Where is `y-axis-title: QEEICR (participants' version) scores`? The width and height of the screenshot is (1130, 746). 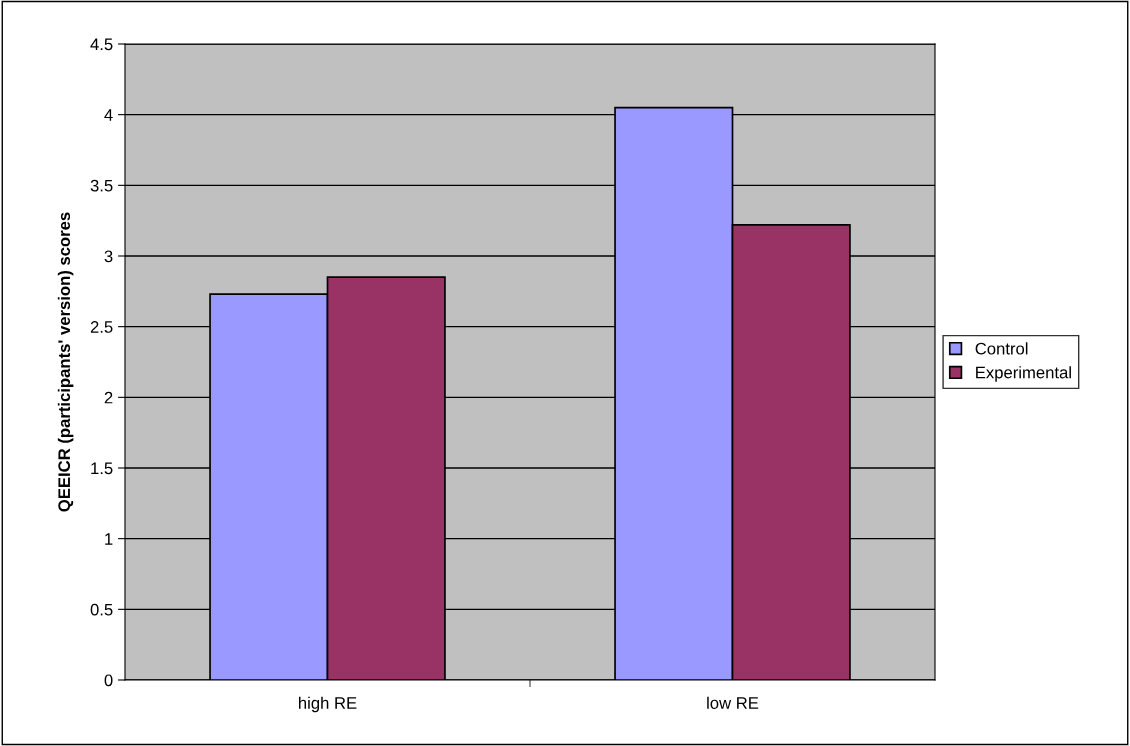
y-axis-title: QEEICR (participants' version) scores is located at coordinates (65, 362).